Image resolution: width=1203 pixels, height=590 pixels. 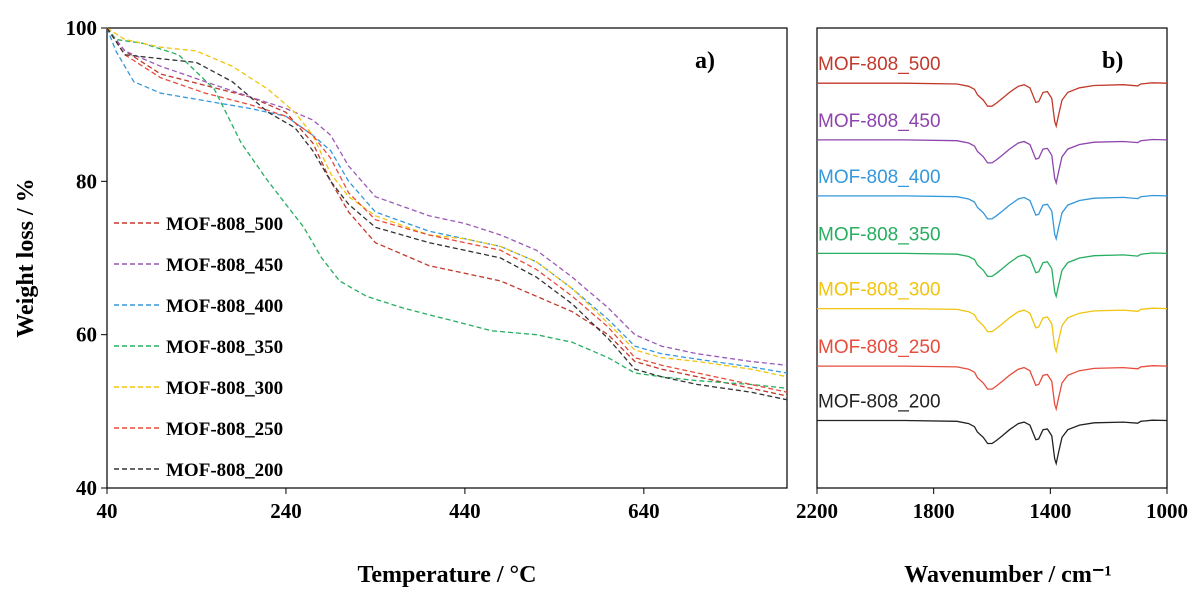 What do you see at coordinates (86, 335) in the screenshot?
I see `y-tick-label: 60` at bounding box center [86, 335].